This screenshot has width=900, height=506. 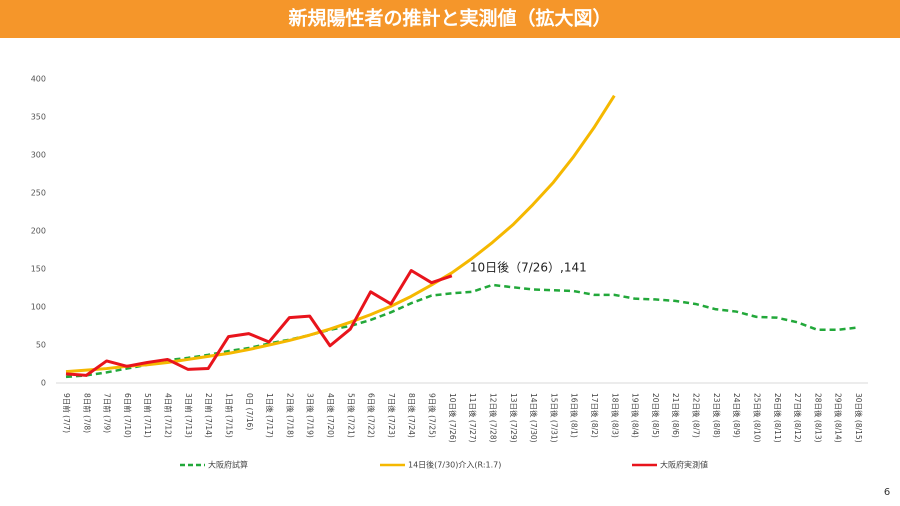 I want to click on x-tick-label: 0日 (7/16), so click(x=249, y=411).